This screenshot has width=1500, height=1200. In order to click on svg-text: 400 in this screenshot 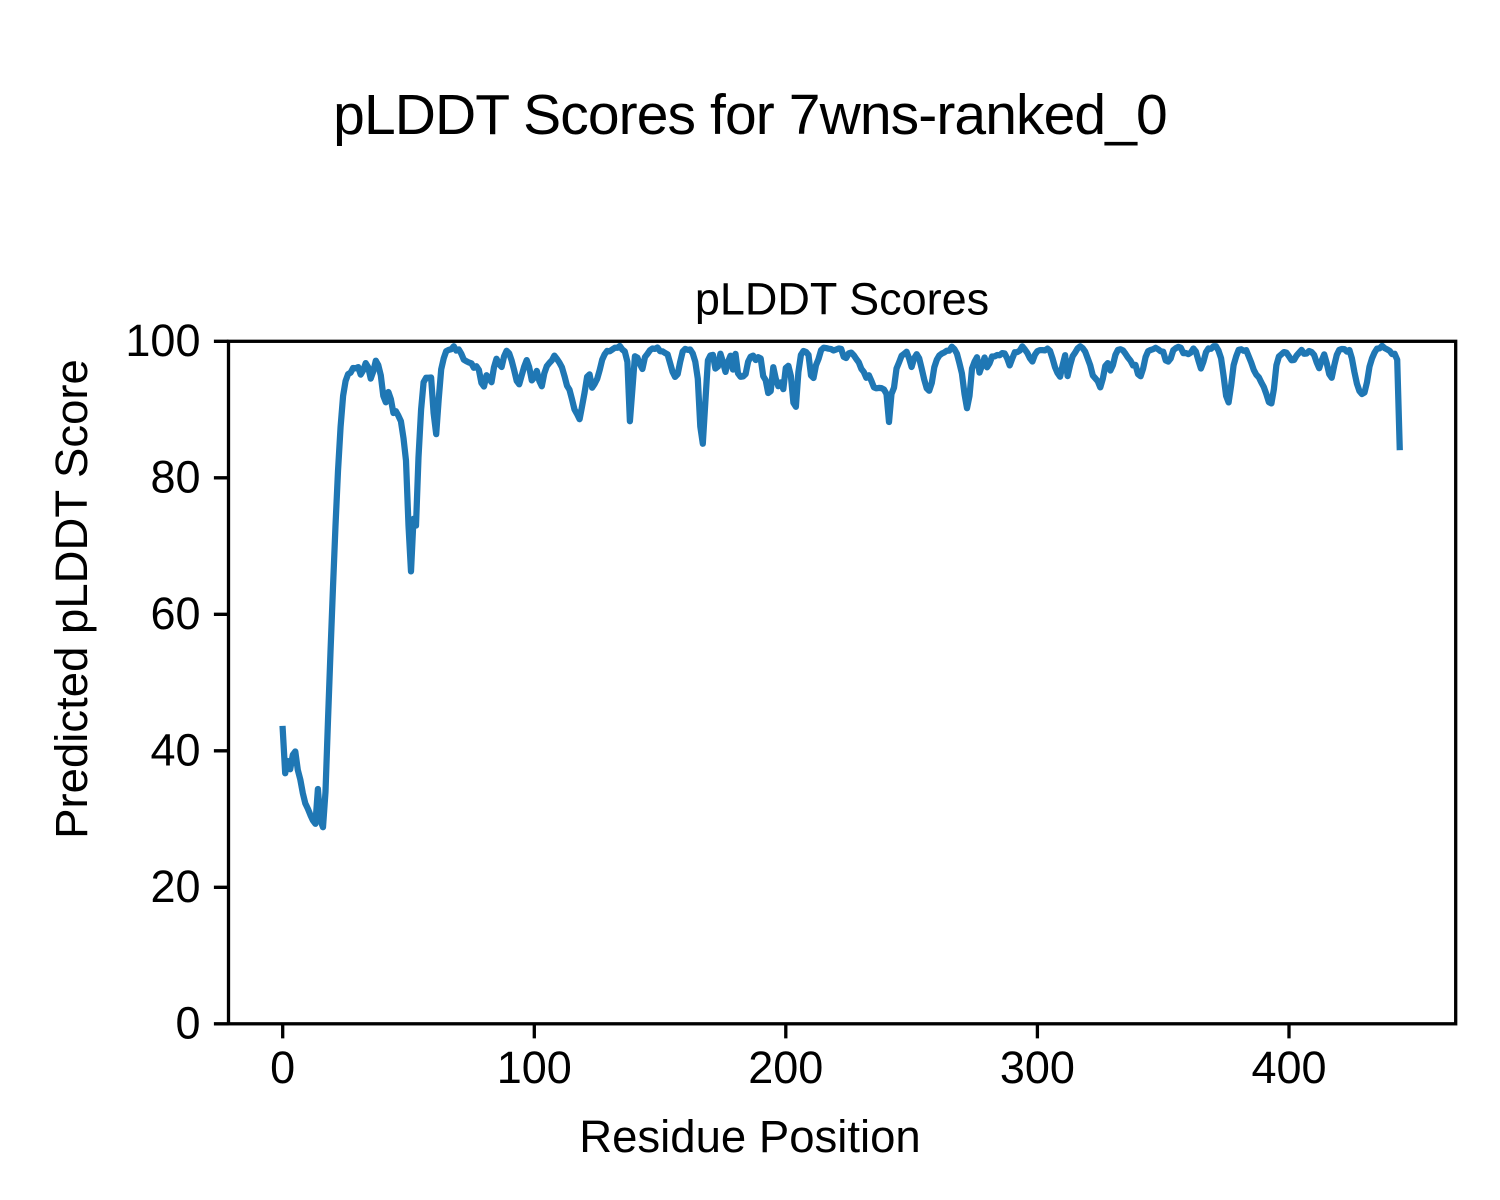, I will do `click(1288, 1067)`.